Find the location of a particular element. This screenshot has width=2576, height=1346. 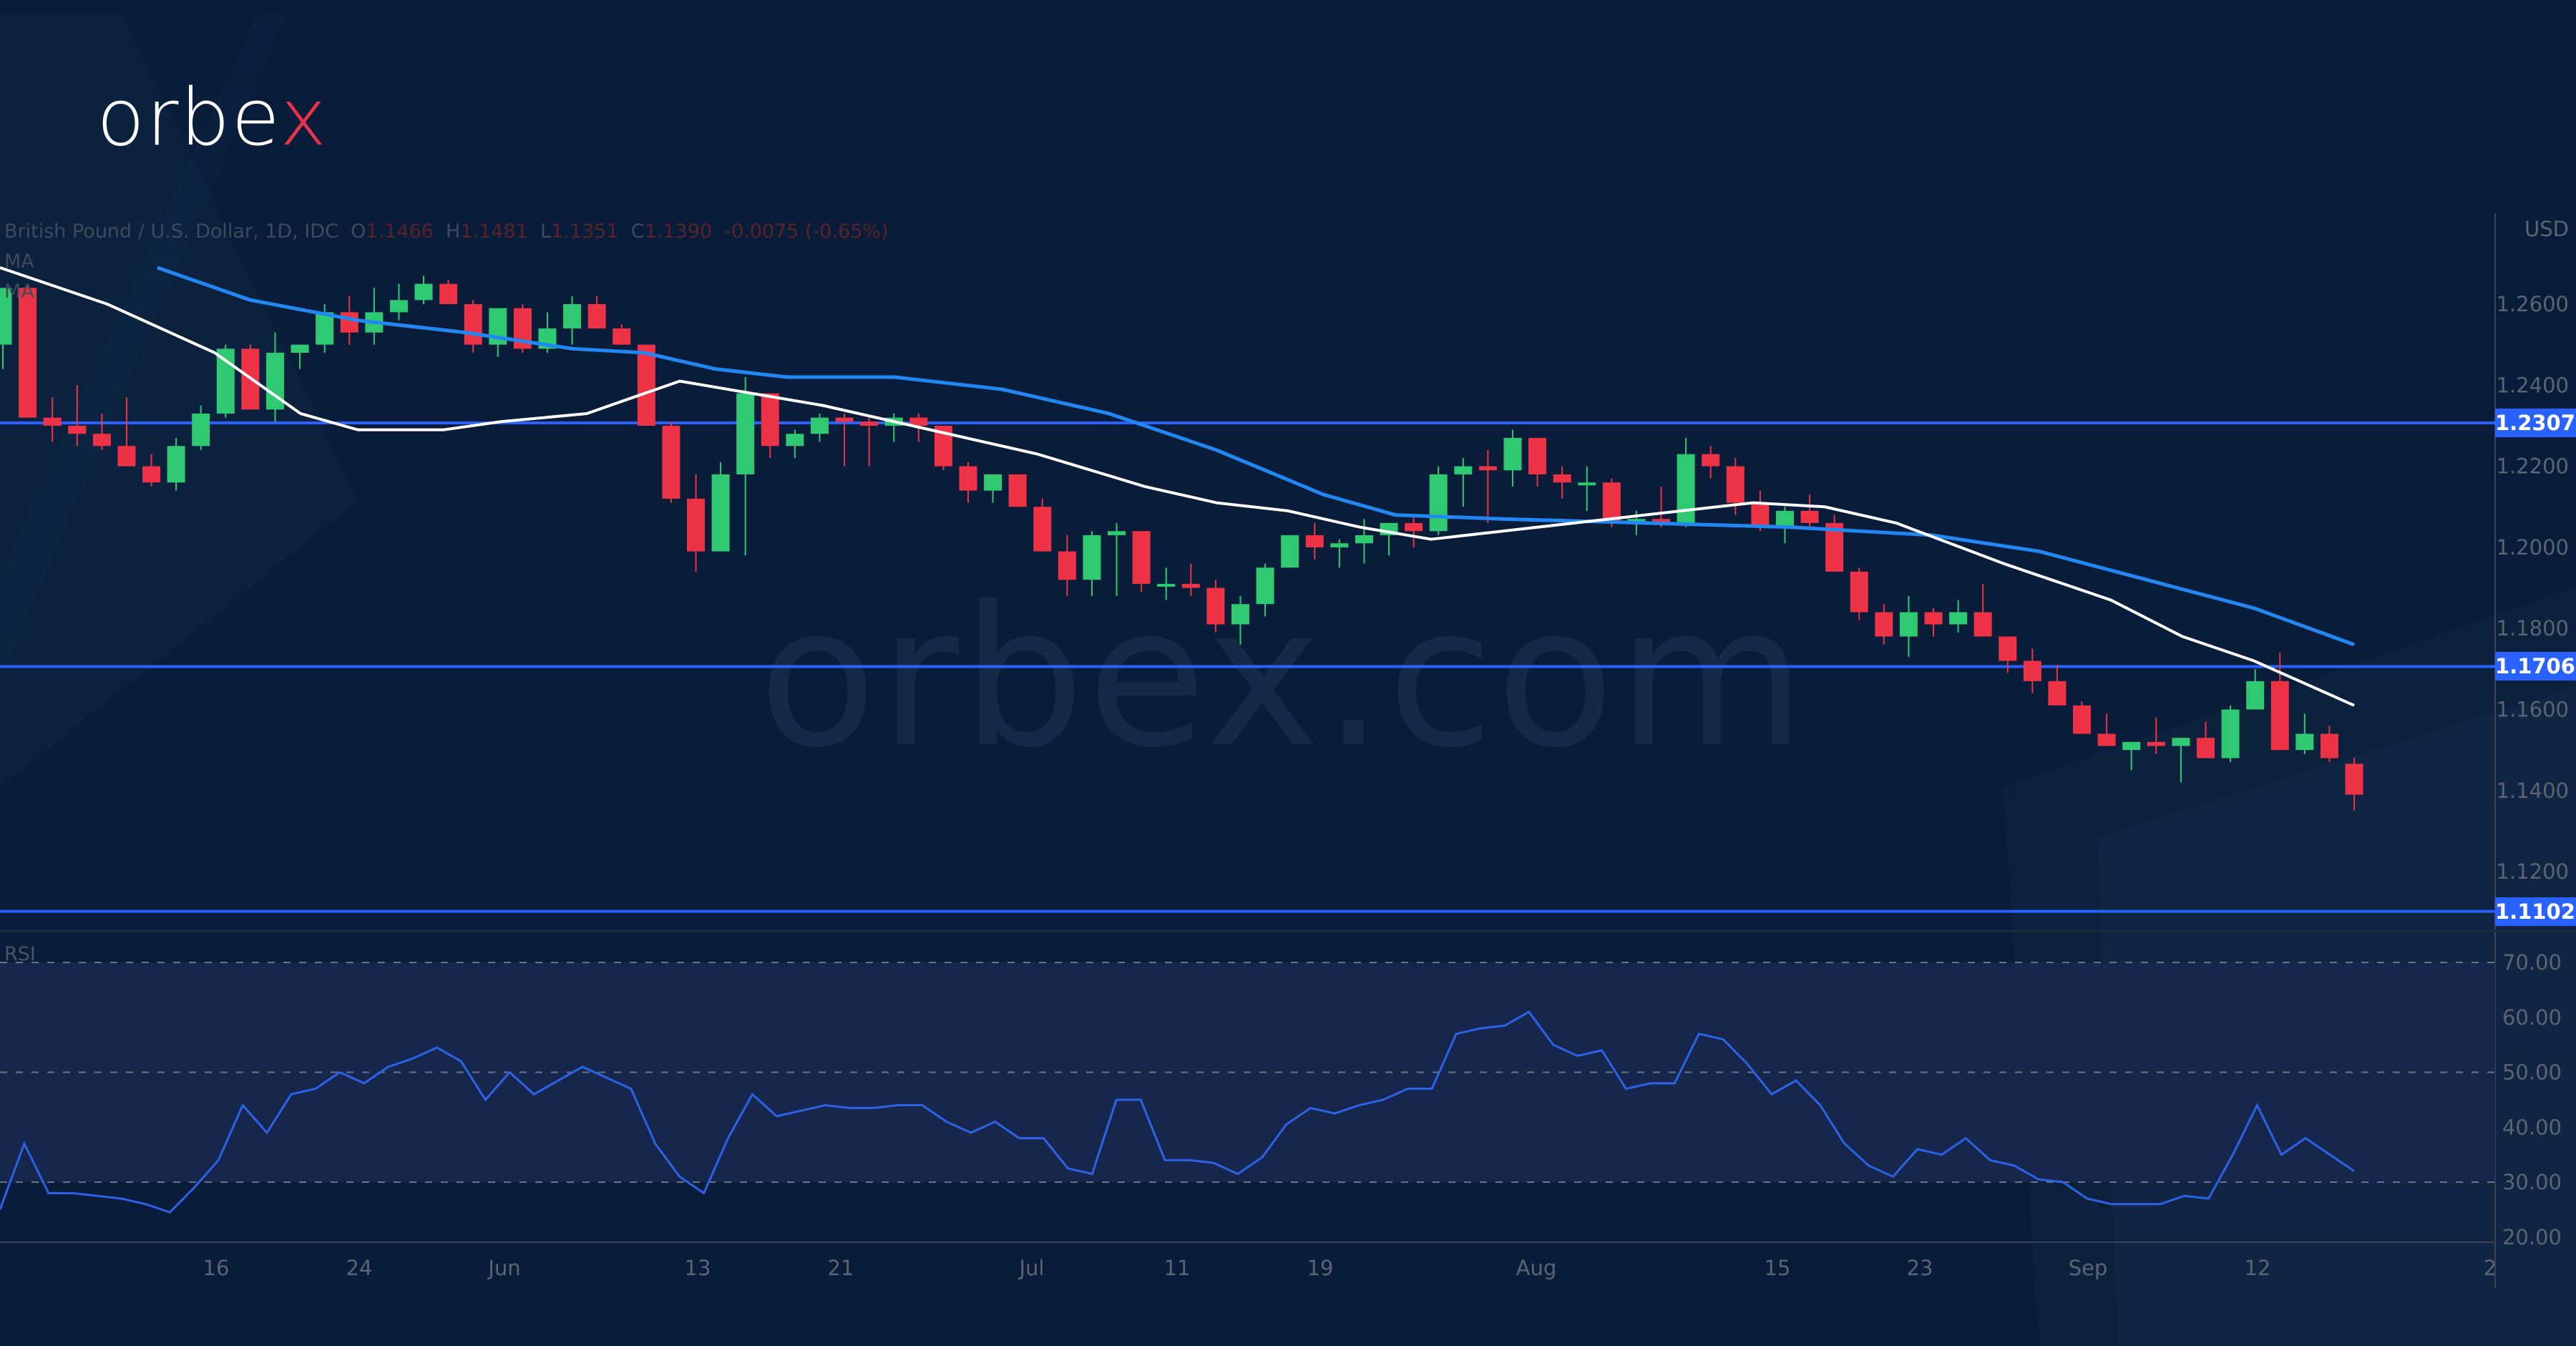

orbex-logo: orbex is located at coordinates (212, 117).